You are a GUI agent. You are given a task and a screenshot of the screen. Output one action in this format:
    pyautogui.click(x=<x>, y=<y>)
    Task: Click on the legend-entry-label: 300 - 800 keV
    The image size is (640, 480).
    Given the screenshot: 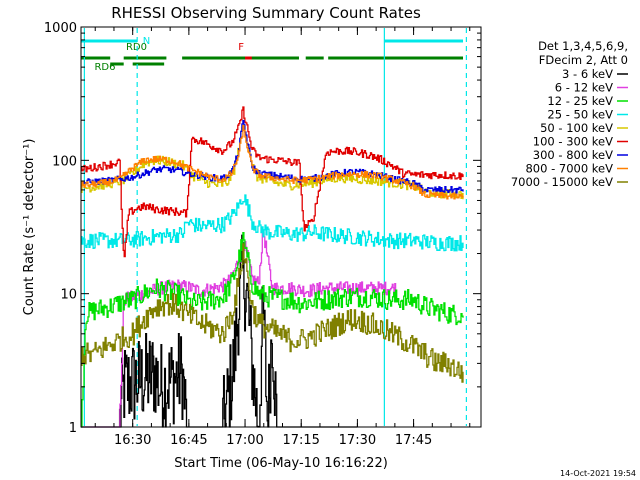 What is the action you would take?
    pyautogui.click(x=573, y=155)
    